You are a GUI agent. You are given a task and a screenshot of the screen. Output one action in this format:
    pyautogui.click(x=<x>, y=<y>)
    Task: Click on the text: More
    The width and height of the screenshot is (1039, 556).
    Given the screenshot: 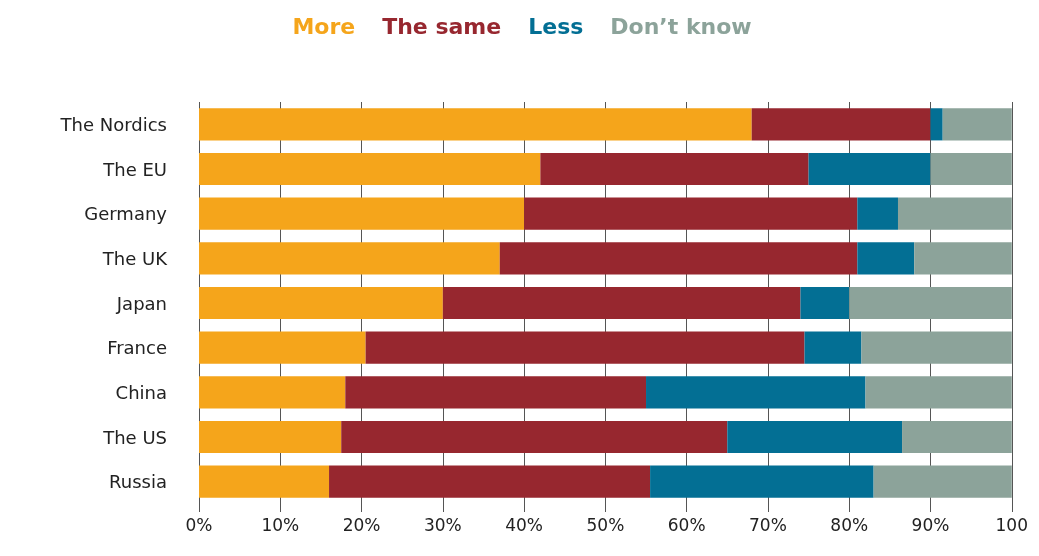 What is the action you would take?
    pyautogui.click(x=324, y=26)
    